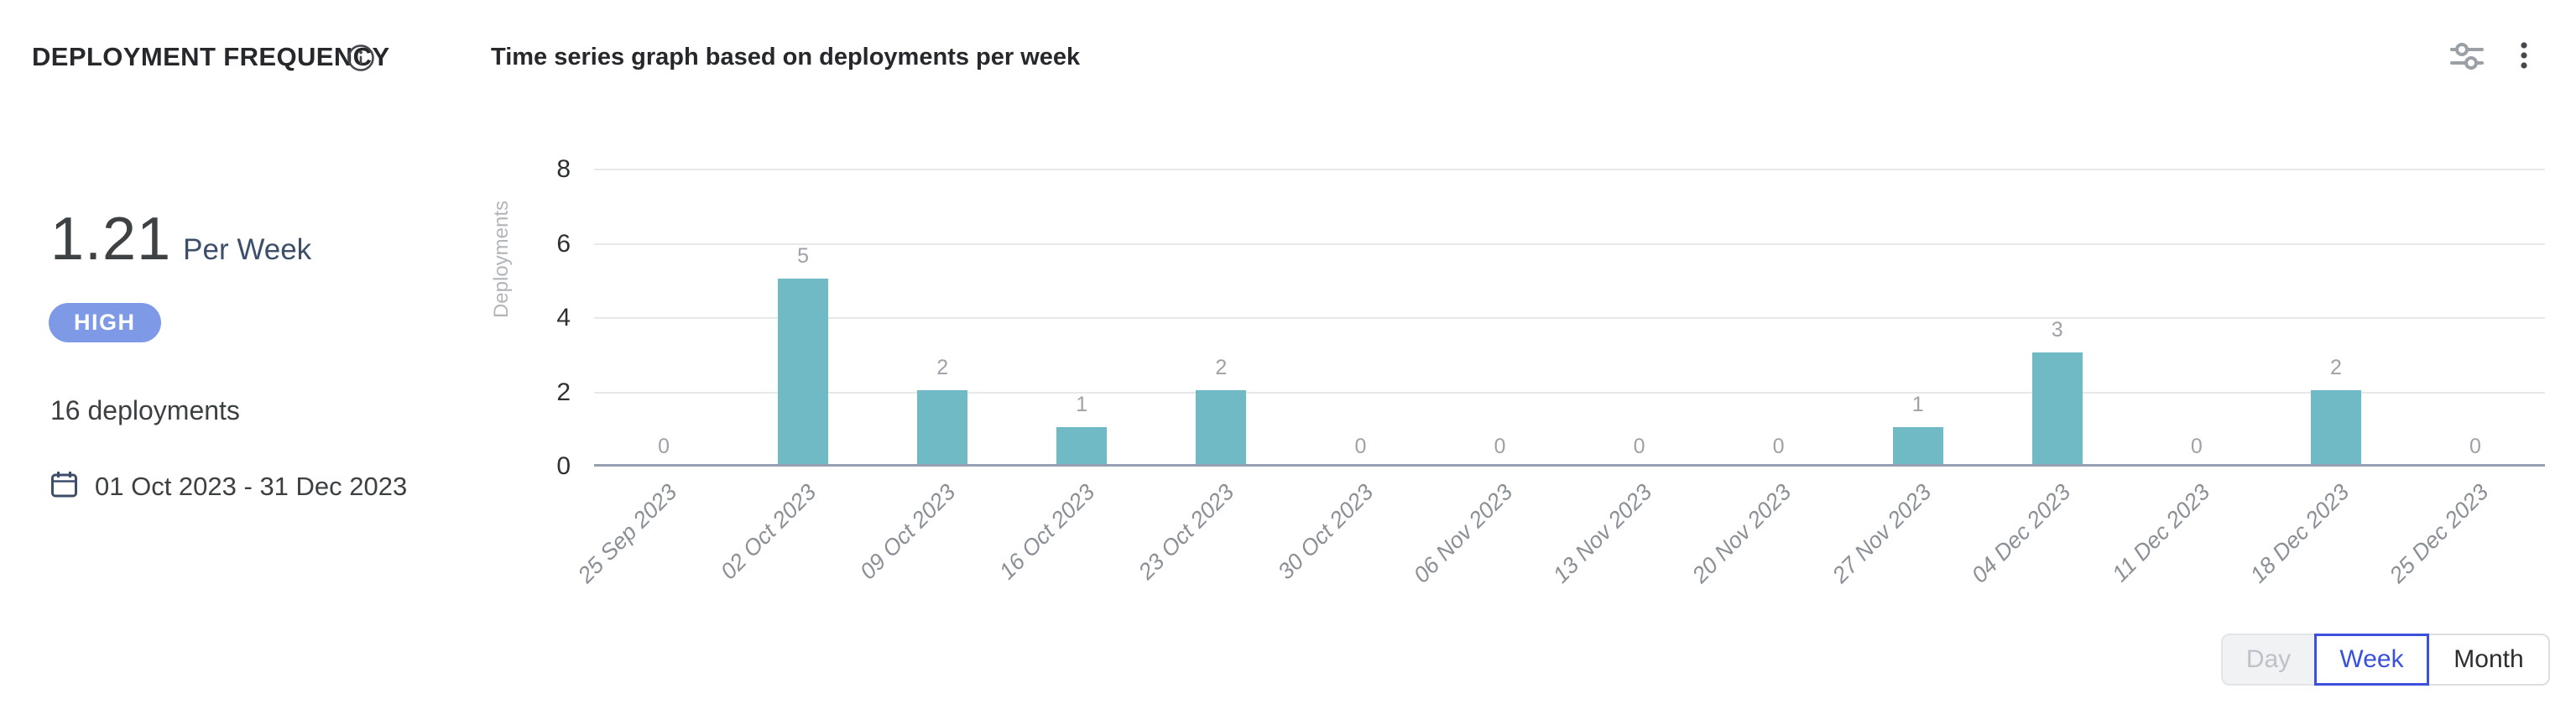  What do you see at coordinates (211, 56) in the screenshot?
I see `card-title: DEPLOYMENT FREQUENCY` at bounding box center [211, 56].